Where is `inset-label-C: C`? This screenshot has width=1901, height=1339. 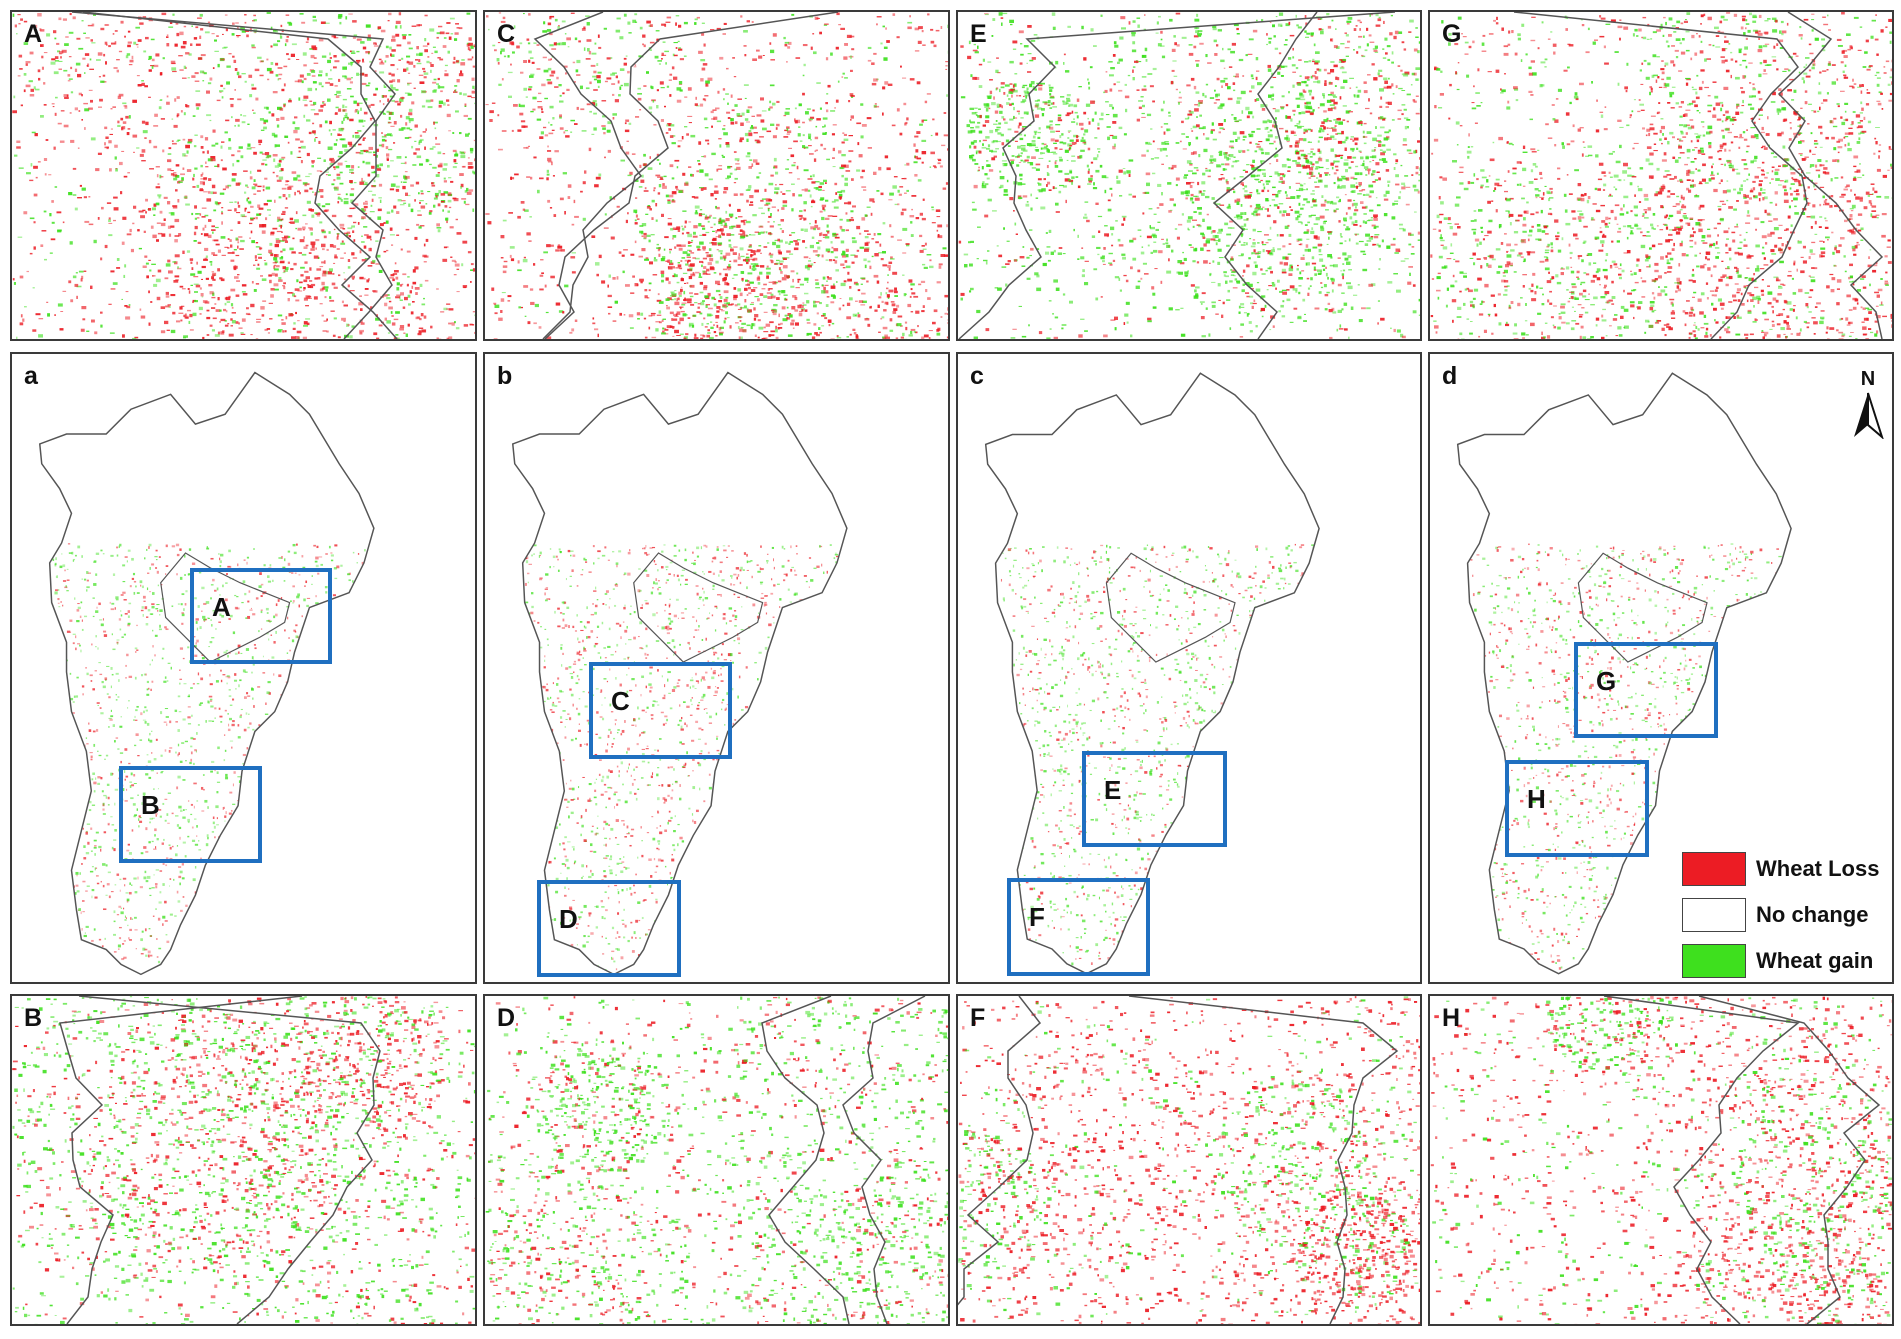
inset-label-C: C is located at coordinates (620, 701).